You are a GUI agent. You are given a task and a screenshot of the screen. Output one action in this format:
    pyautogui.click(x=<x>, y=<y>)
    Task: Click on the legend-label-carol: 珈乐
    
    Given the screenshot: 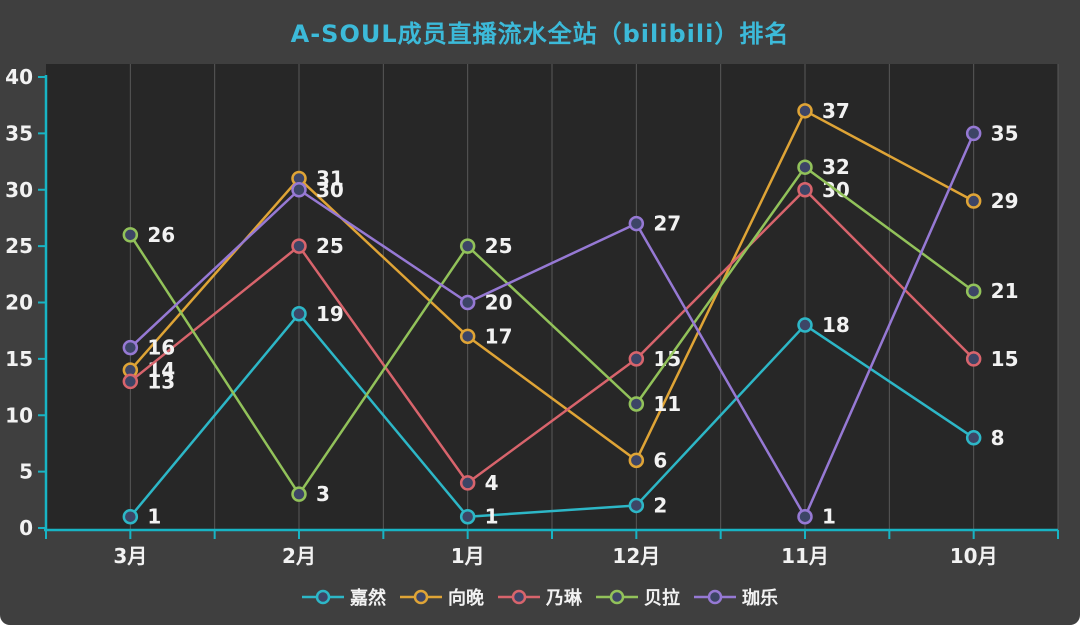 What is the action you would take?
    pyautogui.click(x=760, y=598)
    